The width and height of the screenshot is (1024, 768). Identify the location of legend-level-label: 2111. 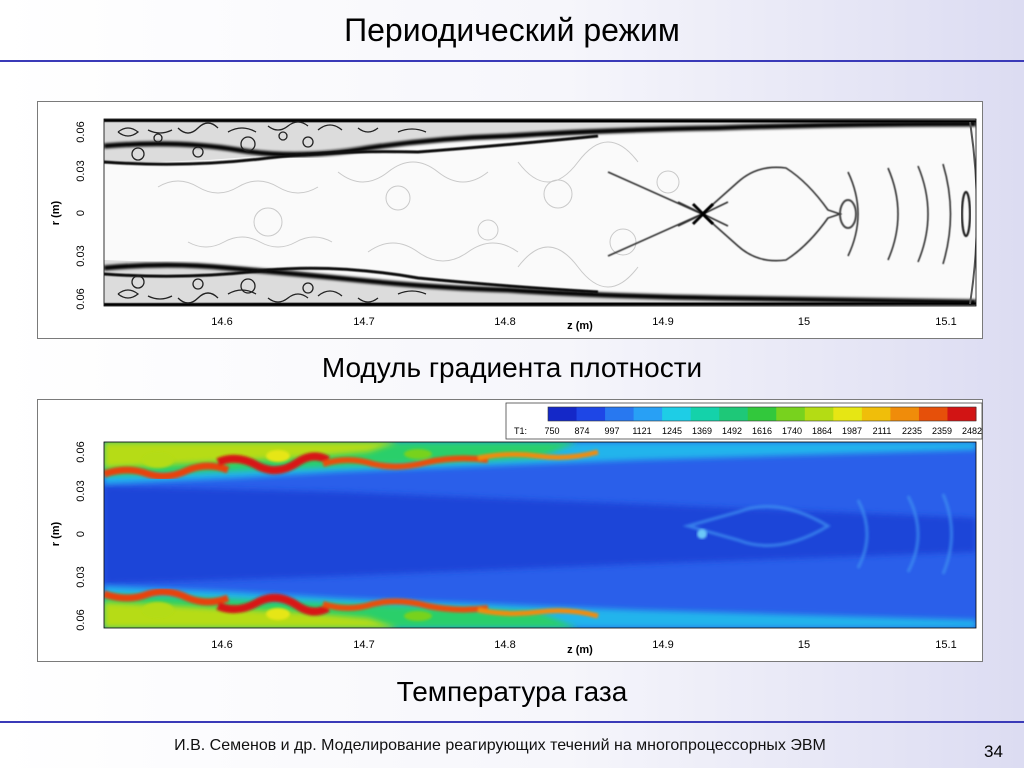
(882, 431).